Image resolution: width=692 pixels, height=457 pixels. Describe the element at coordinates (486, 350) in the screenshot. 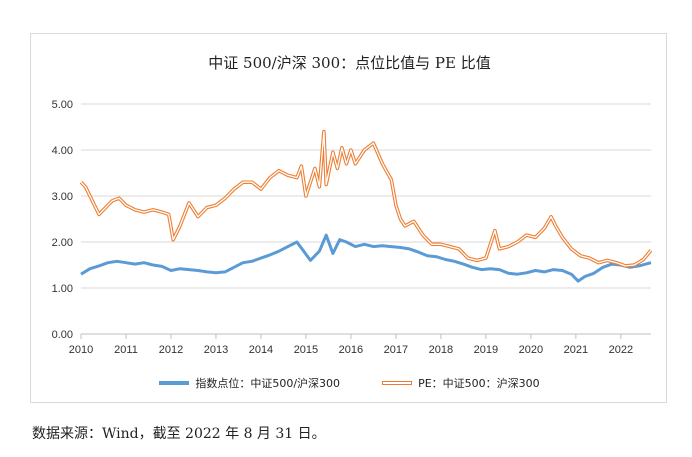

I see `x-tick-label: 2019` at that location.